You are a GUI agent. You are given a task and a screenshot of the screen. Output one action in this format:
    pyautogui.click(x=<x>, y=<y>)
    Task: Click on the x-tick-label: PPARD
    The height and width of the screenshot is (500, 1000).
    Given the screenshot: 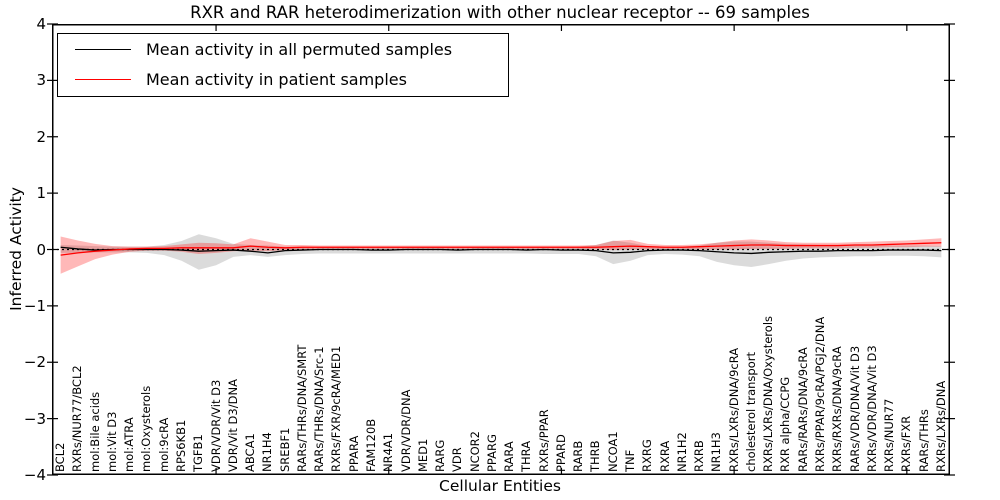 What is the action you would take?
    pyautogui.click(x=560, y=453)
    